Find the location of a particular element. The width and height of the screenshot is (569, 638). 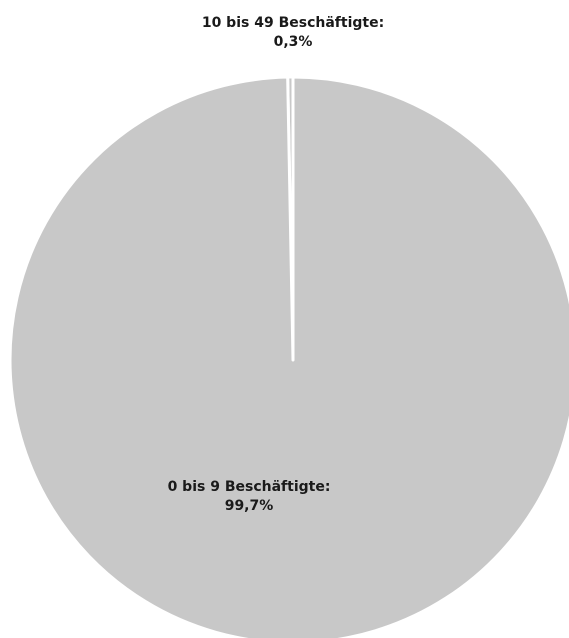

label-0-9-name: 0 bis 9 Beschäftigte: is located at coordinates (249, 487).